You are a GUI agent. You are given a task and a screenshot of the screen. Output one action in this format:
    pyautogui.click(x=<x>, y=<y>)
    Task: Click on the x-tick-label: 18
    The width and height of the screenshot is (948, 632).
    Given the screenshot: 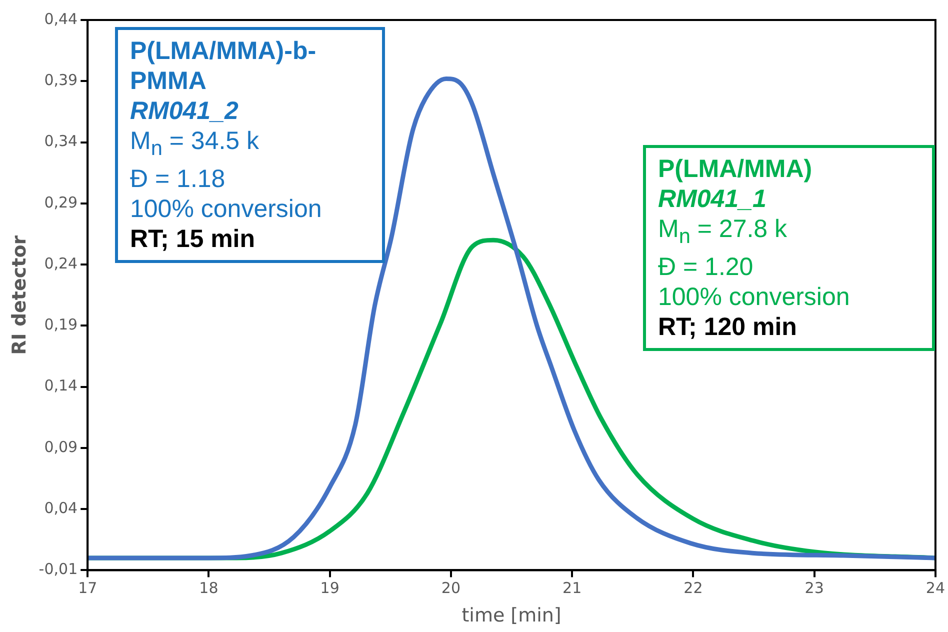 What is the action you would take?
    pyautogui.click(x=208, y=588)
    